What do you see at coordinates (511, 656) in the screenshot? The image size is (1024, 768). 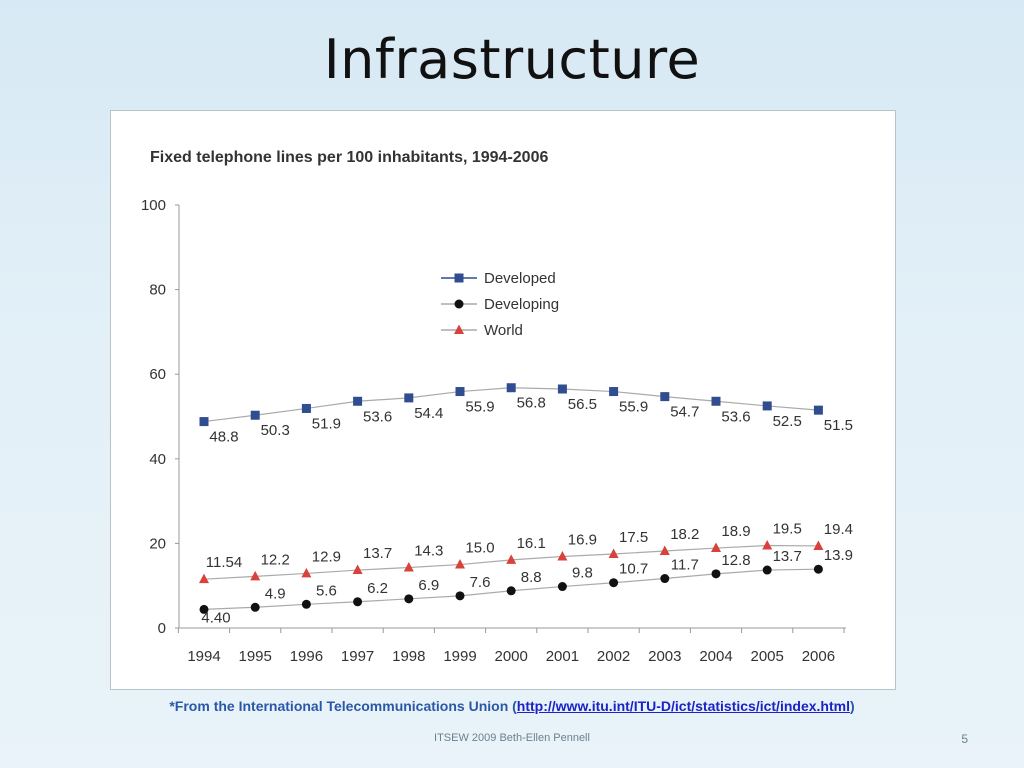 I see `x-tick-label: 2000` at bounding box center [511, 656].